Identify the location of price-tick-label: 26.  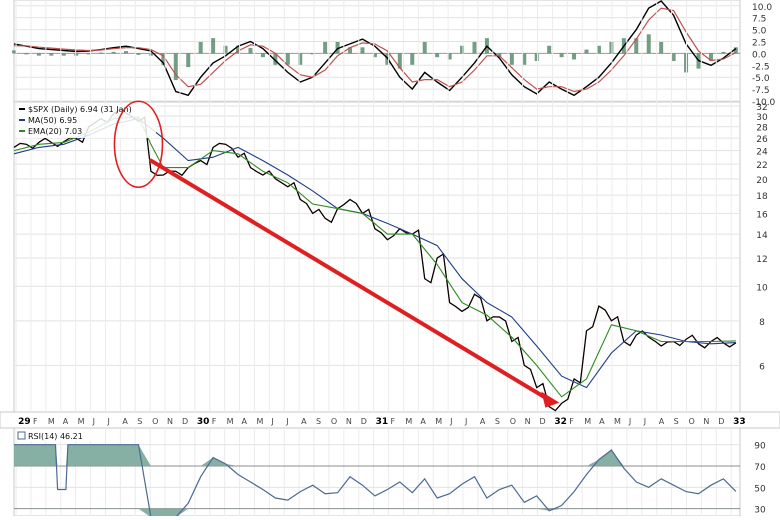
(762, 140).